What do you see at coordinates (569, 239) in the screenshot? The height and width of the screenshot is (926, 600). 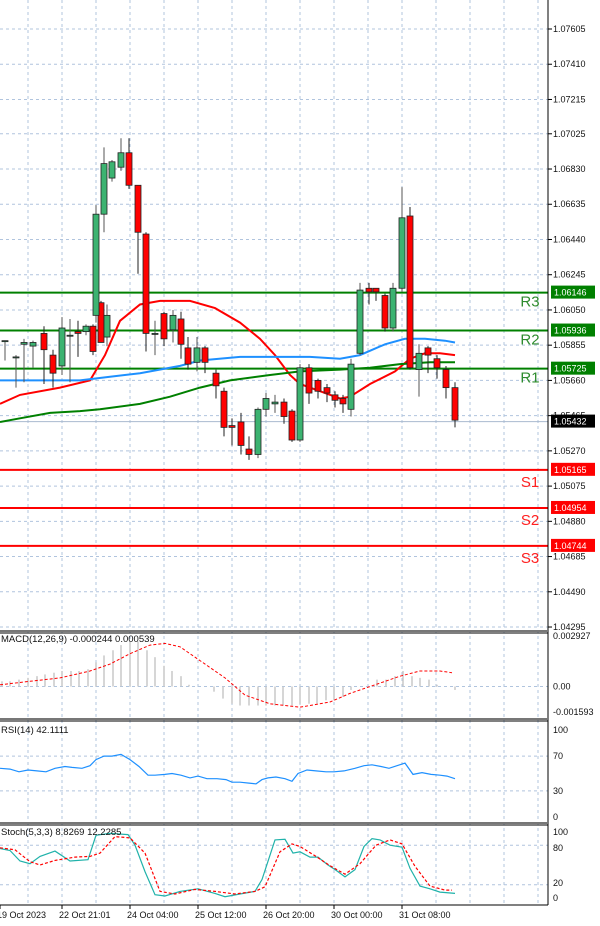 I see `price-tick-label: 1.06440` at bounding box center [569, 239].